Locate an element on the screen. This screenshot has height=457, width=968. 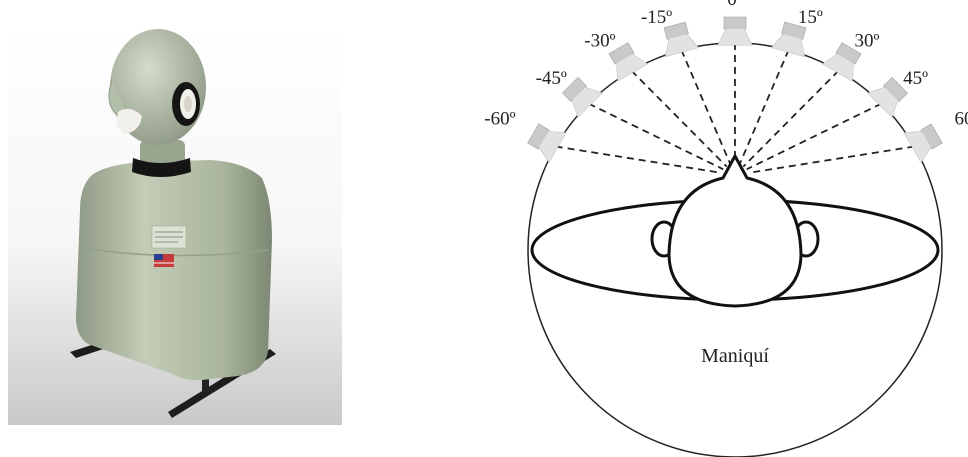
angle-rays is located at coordinates (735, 108).